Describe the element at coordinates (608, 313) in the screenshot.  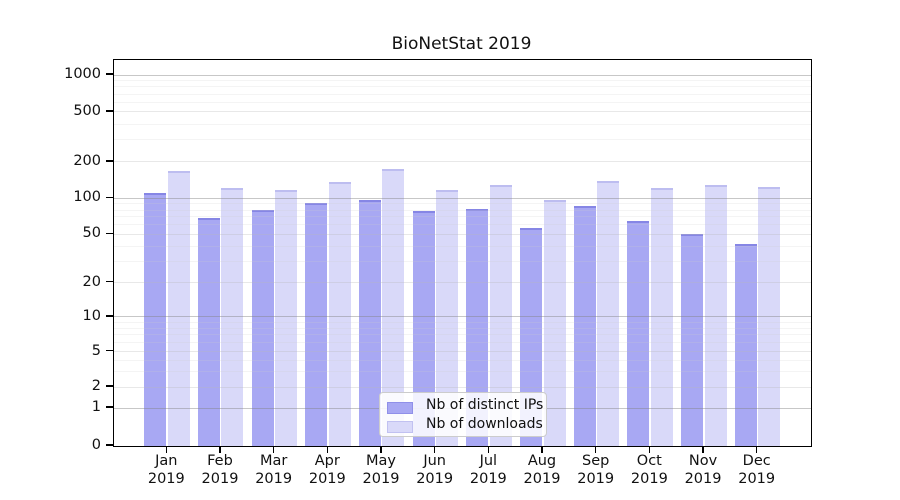
I see `bar-downloads-sep` at that location.